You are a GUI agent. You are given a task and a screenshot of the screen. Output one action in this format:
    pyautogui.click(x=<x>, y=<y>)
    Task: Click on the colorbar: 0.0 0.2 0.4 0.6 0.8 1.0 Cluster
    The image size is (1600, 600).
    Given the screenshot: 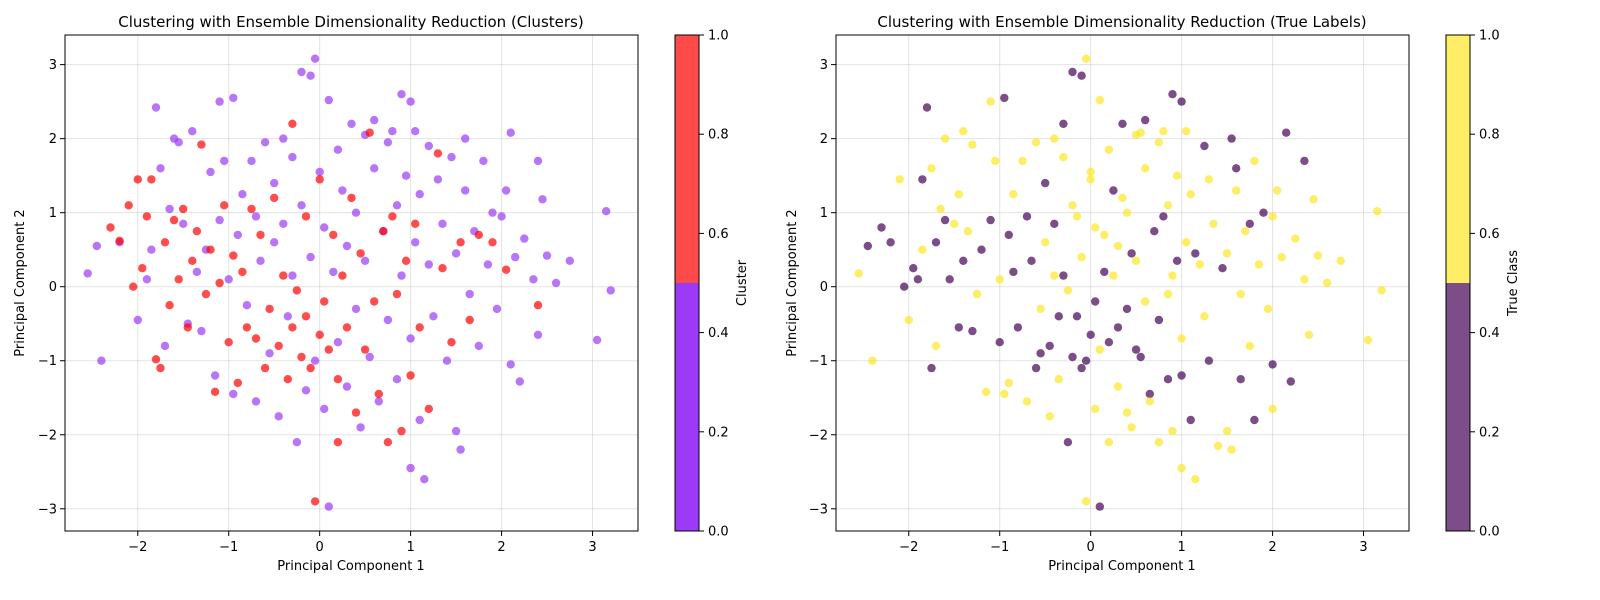 What is the action you would take?
    pyautogui.click(x=712, y=284)
    